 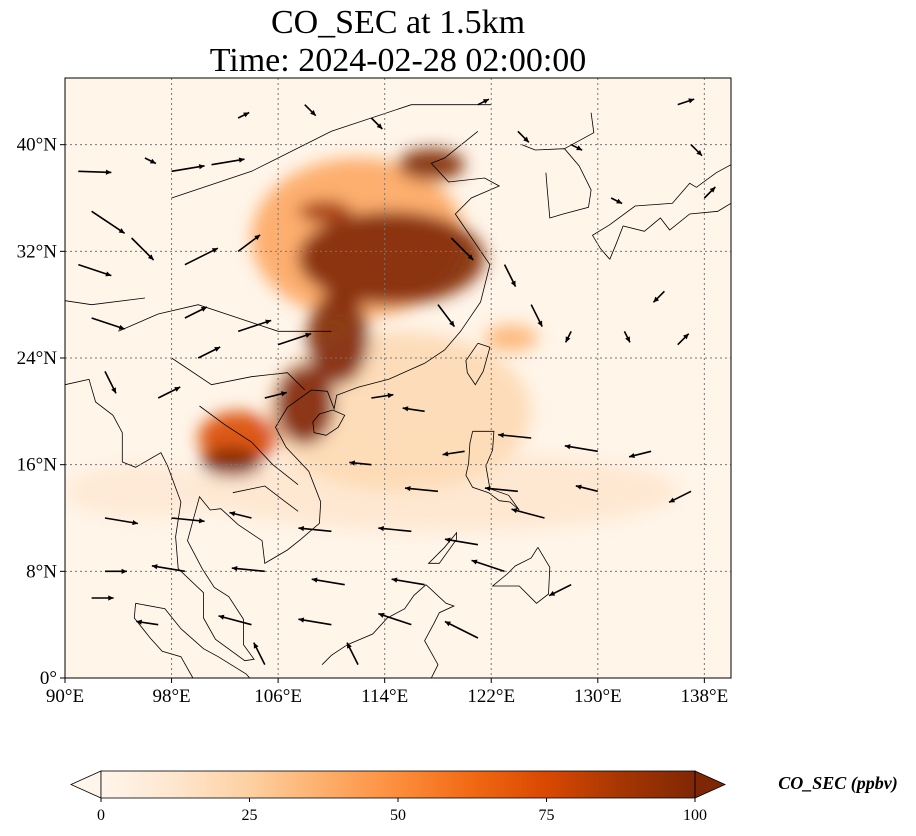 I want to click on colorbar-gradient, so click(x=398, y=784).